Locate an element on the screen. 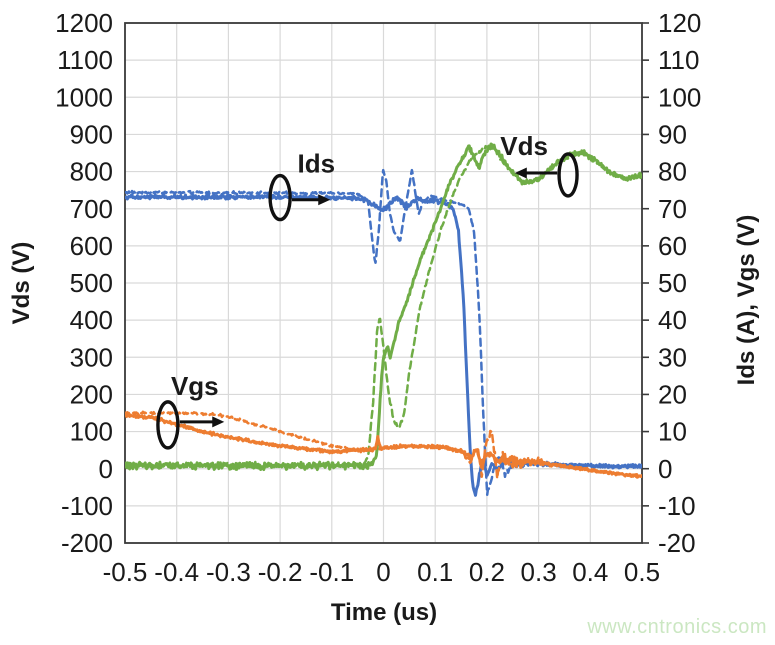  y-left-tick-label: 700 is located at coordinates (91, 209).